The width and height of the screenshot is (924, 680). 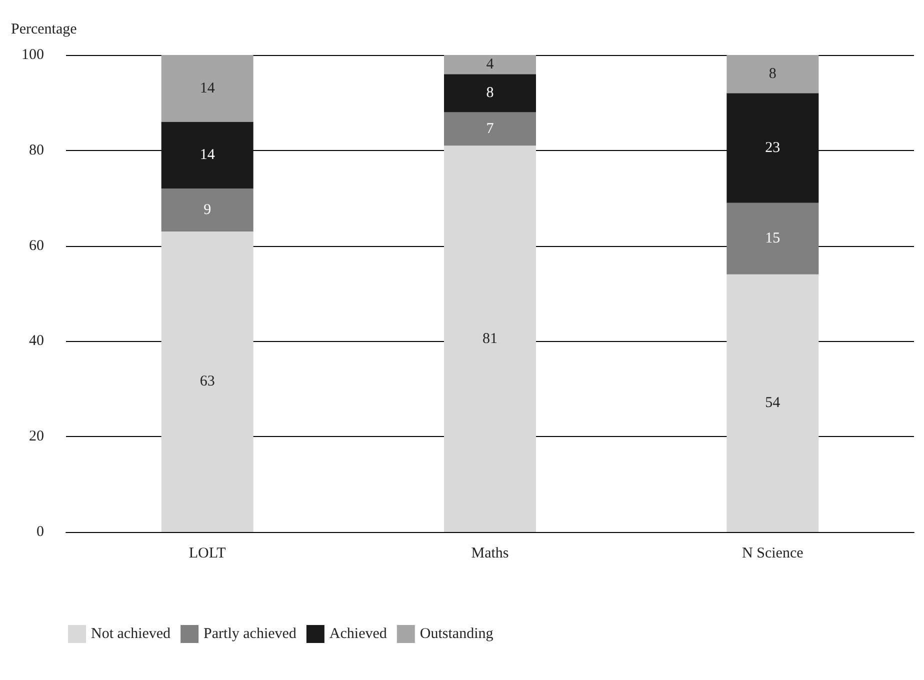 What do you see at coordinates (44, 30) in the screenshot?
I see `y-axis-title: Percentage` at bounding box center [44, 30].